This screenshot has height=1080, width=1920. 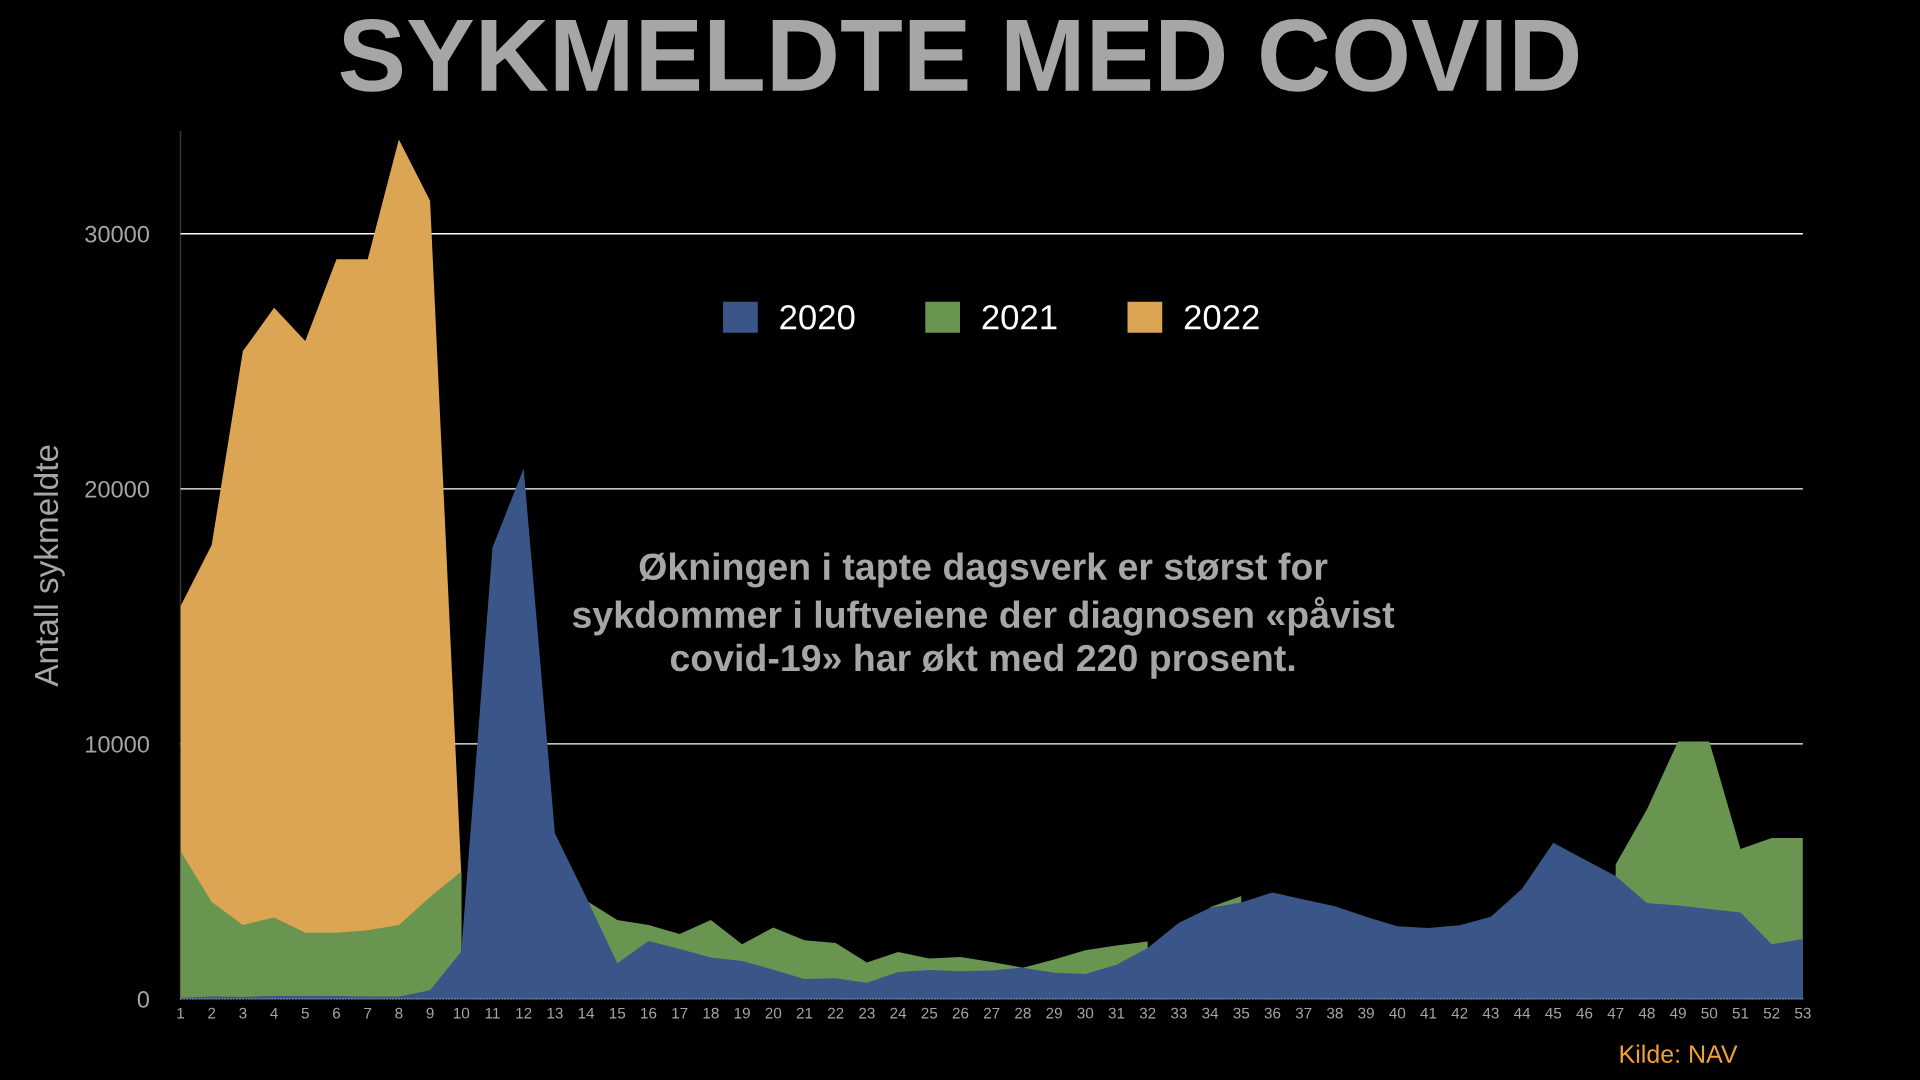 I want to click on x-tick-label: 24, so click(x=898, y=1013).